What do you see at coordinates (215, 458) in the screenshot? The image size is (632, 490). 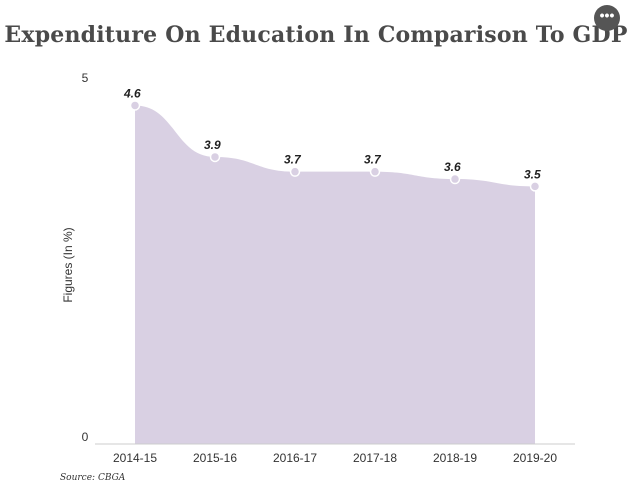 I see `x-tick-label: 2015-16` at bounding box center [215, 458].